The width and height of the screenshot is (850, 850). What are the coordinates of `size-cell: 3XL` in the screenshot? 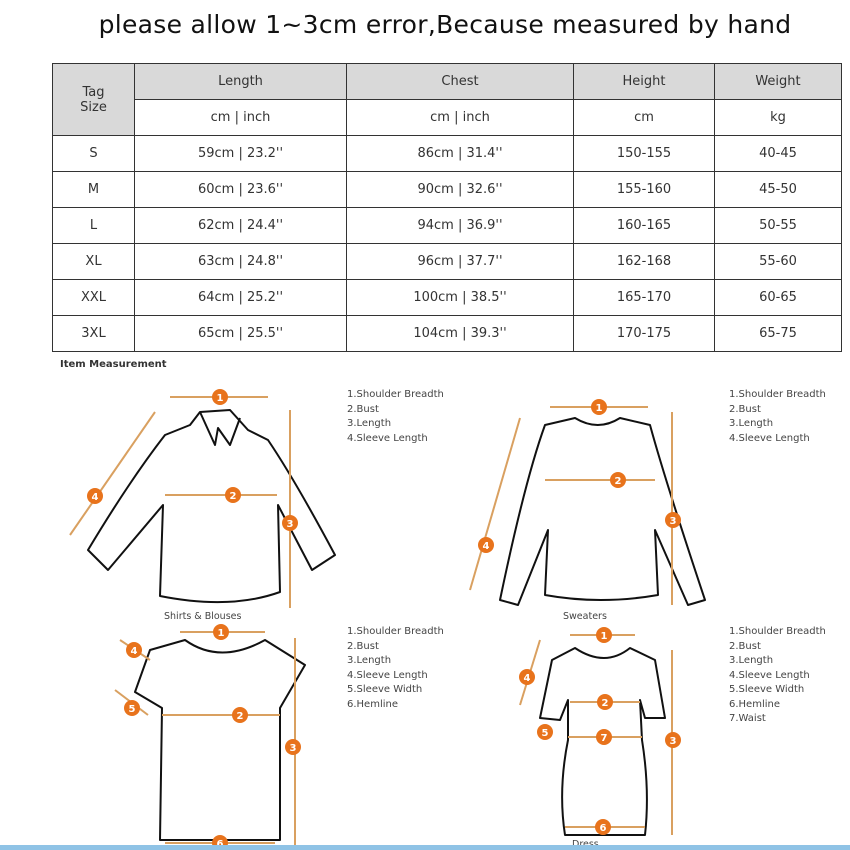 It's located at (93, 333).